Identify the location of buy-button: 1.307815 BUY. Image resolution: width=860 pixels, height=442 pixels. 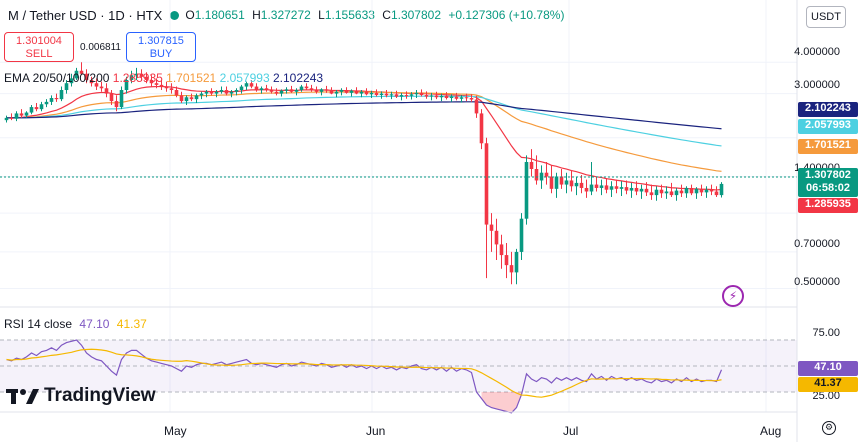
(161, 47).